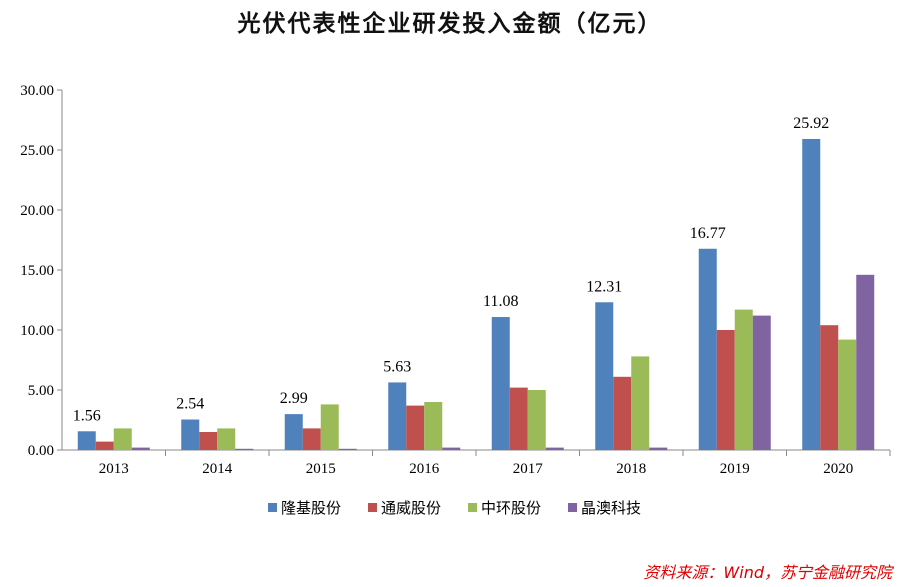  What do you see at coordinates (536, 420) in the screenshot?
I see `bar-中环股份-2017` at bounding box center [536, 420].